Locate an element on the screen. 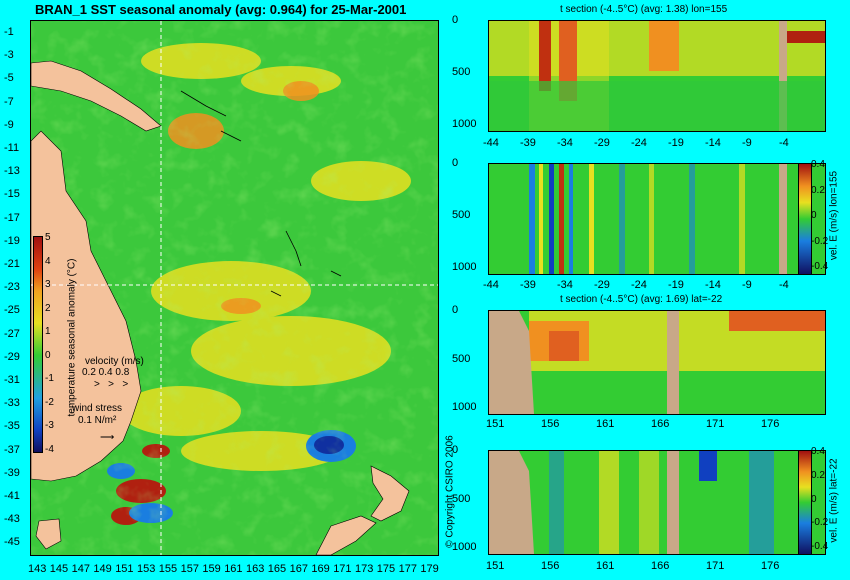  lat-vel-x-tick: 161 is located at coordinates (605, 566).